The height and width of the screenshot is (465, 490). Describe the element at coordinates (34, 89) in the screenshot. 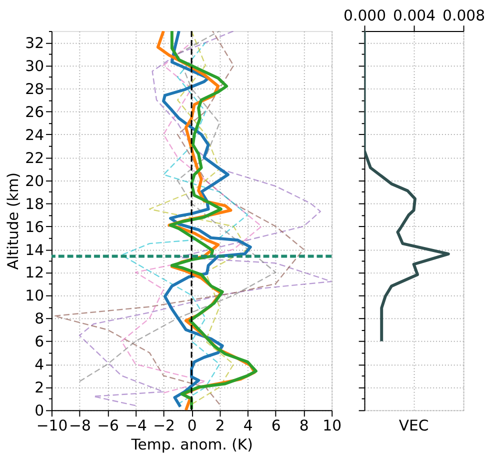

I see `y-tick-label: 28` at that location.